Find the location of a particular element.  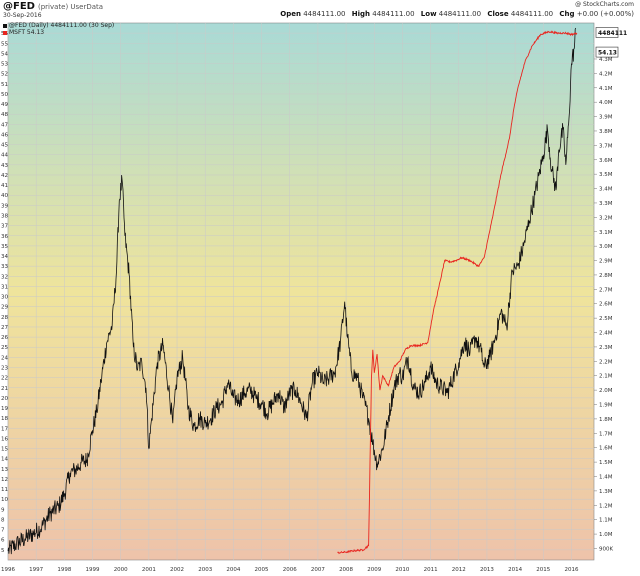

x-tick-label: 2002 is located at coordinates (177, 570).